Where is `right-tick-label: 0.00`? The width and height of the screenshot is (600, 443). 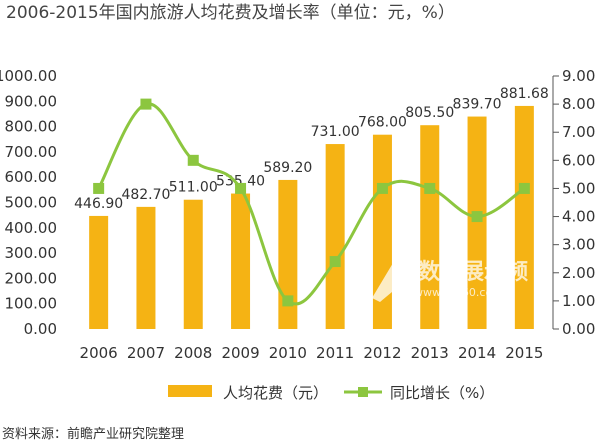 right-tick-label: 0.00 is located at coordinates (578, 329).